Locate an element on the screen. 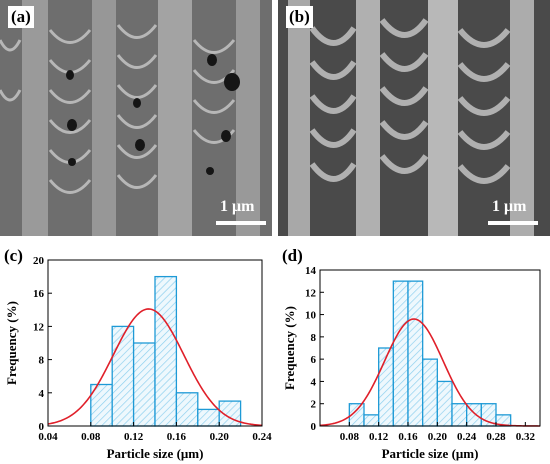  y-tick-label: 20 is located at coordinates (39, 261).